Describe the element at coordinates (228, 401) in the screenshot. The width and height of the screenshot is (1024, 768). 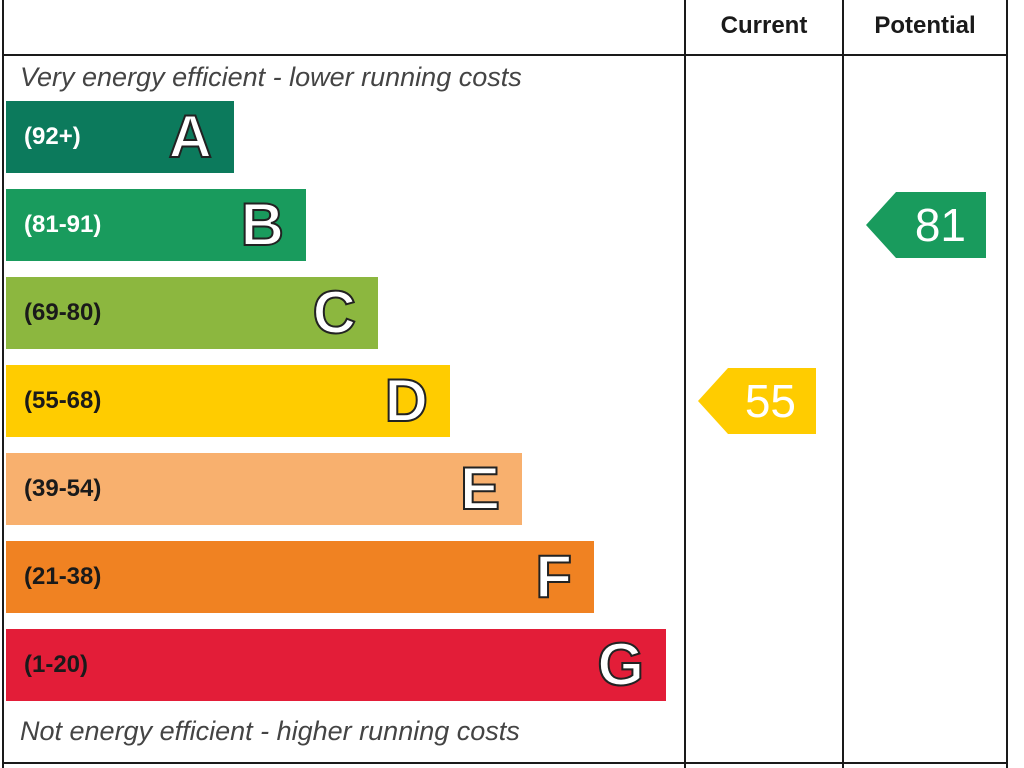
I see `band-d: (55-68) D` at that location.